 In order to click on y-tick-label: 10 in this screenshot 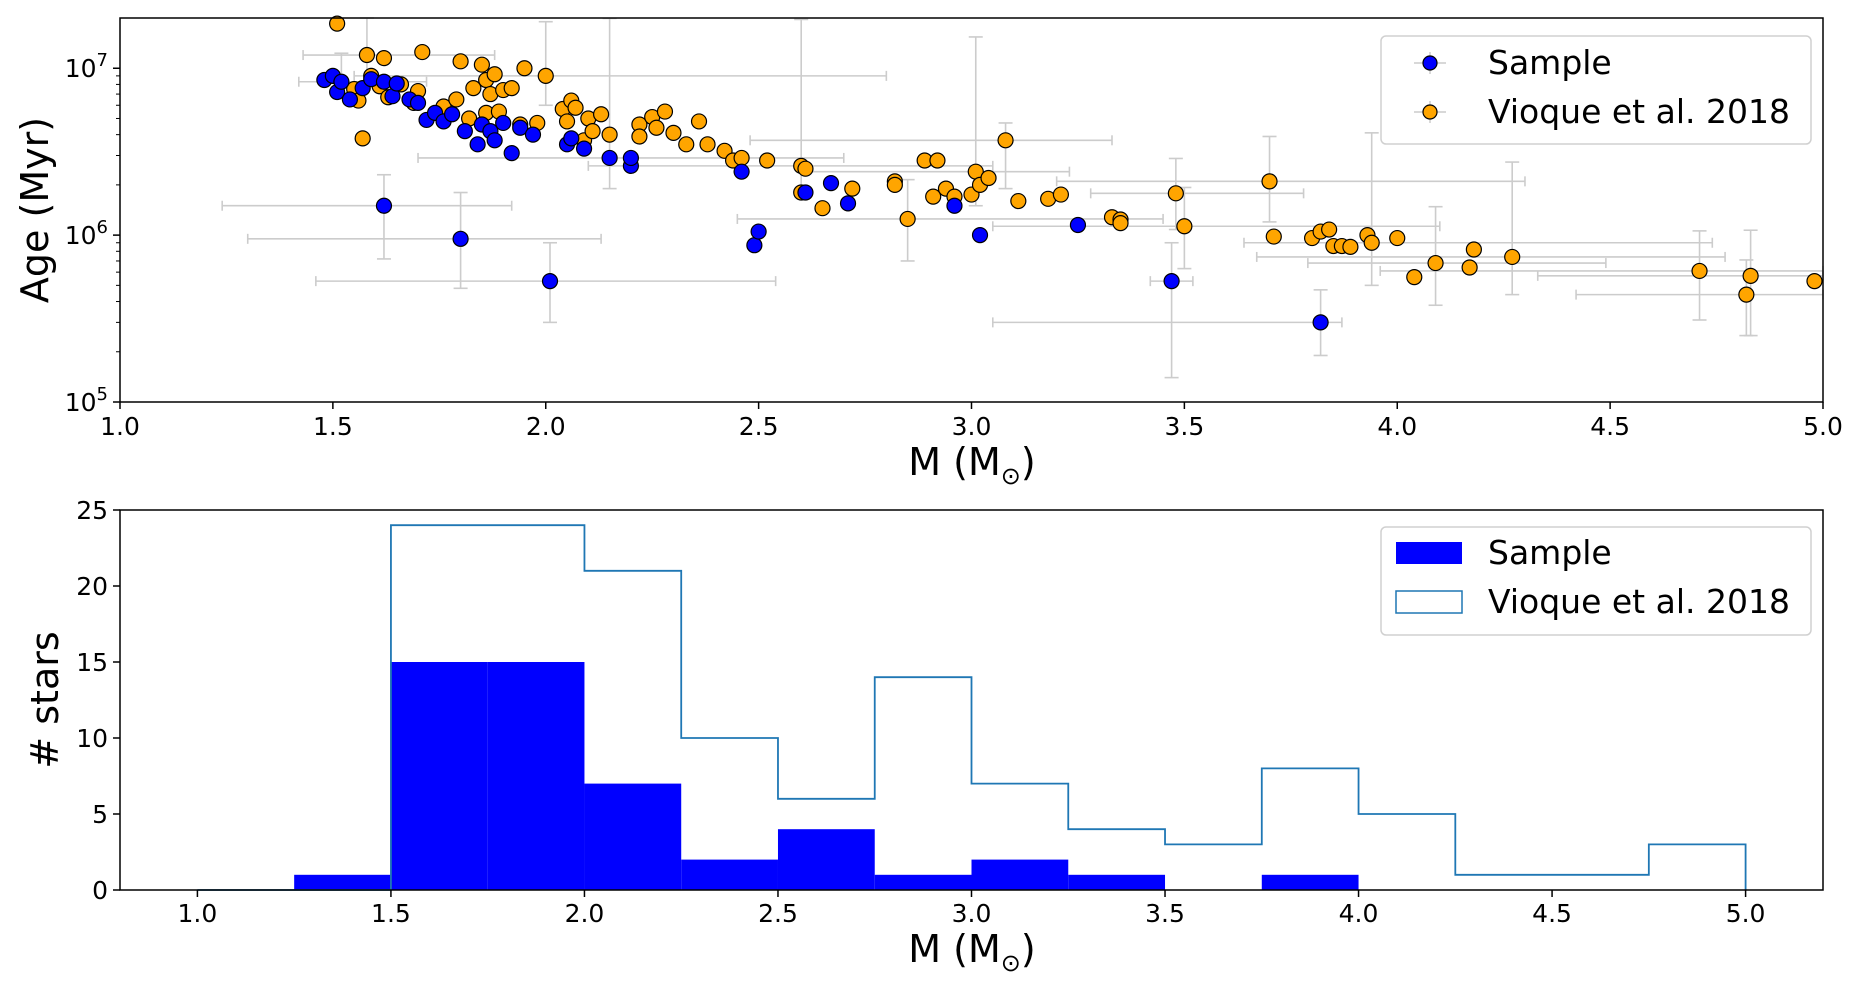, I will do `click(92, 738)`.